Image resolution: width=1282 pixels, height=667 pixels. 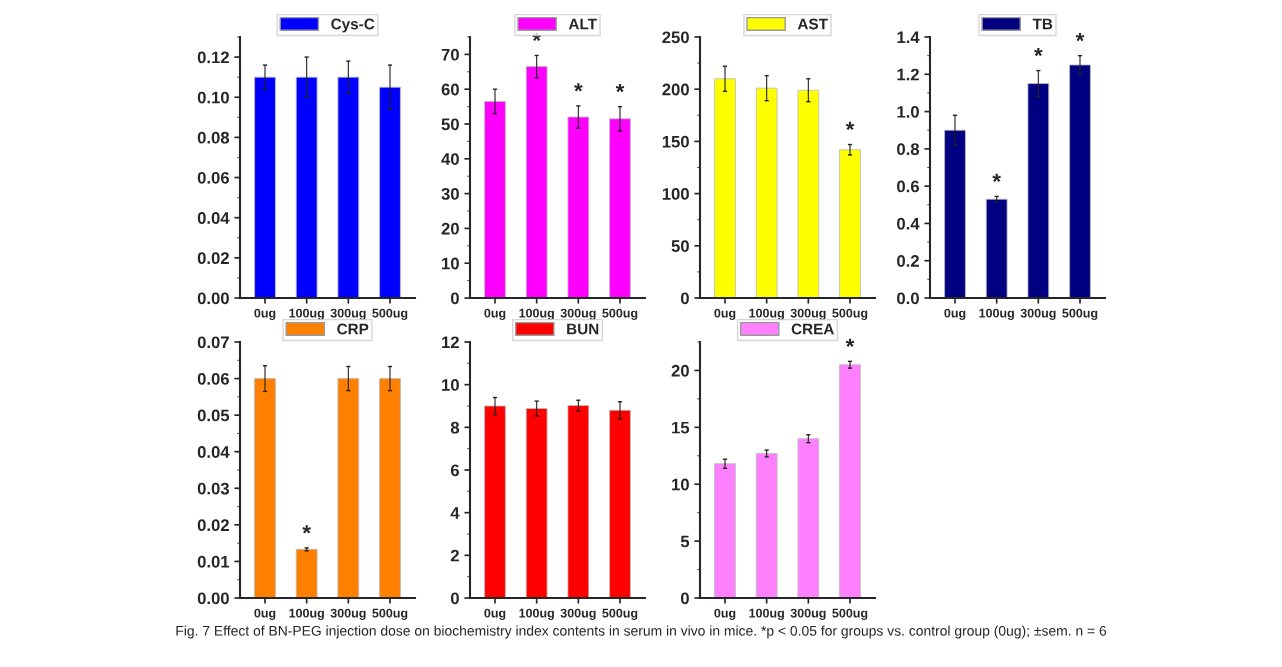 What do you see at coordinates (353, 329) in the screenshot?
I see `legend-label: CRP` at bounding box center [353, 329].